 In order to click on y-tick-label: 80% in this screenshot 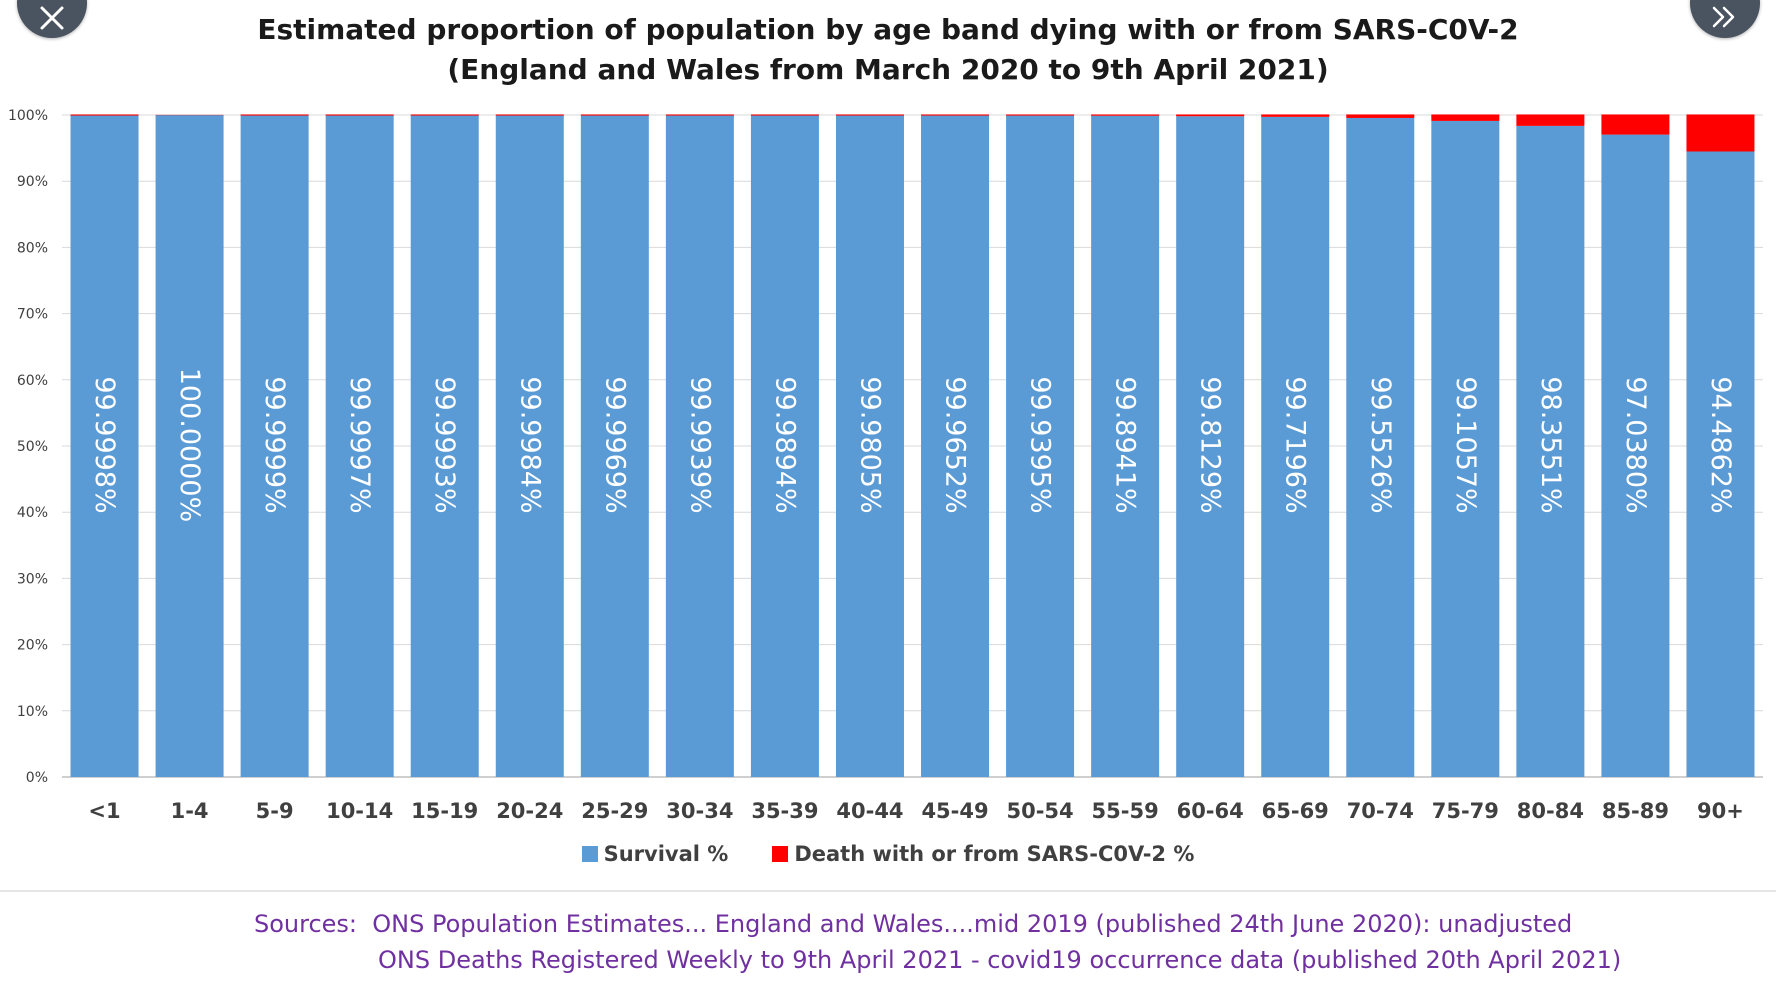, I will do `click(32, 248)`.